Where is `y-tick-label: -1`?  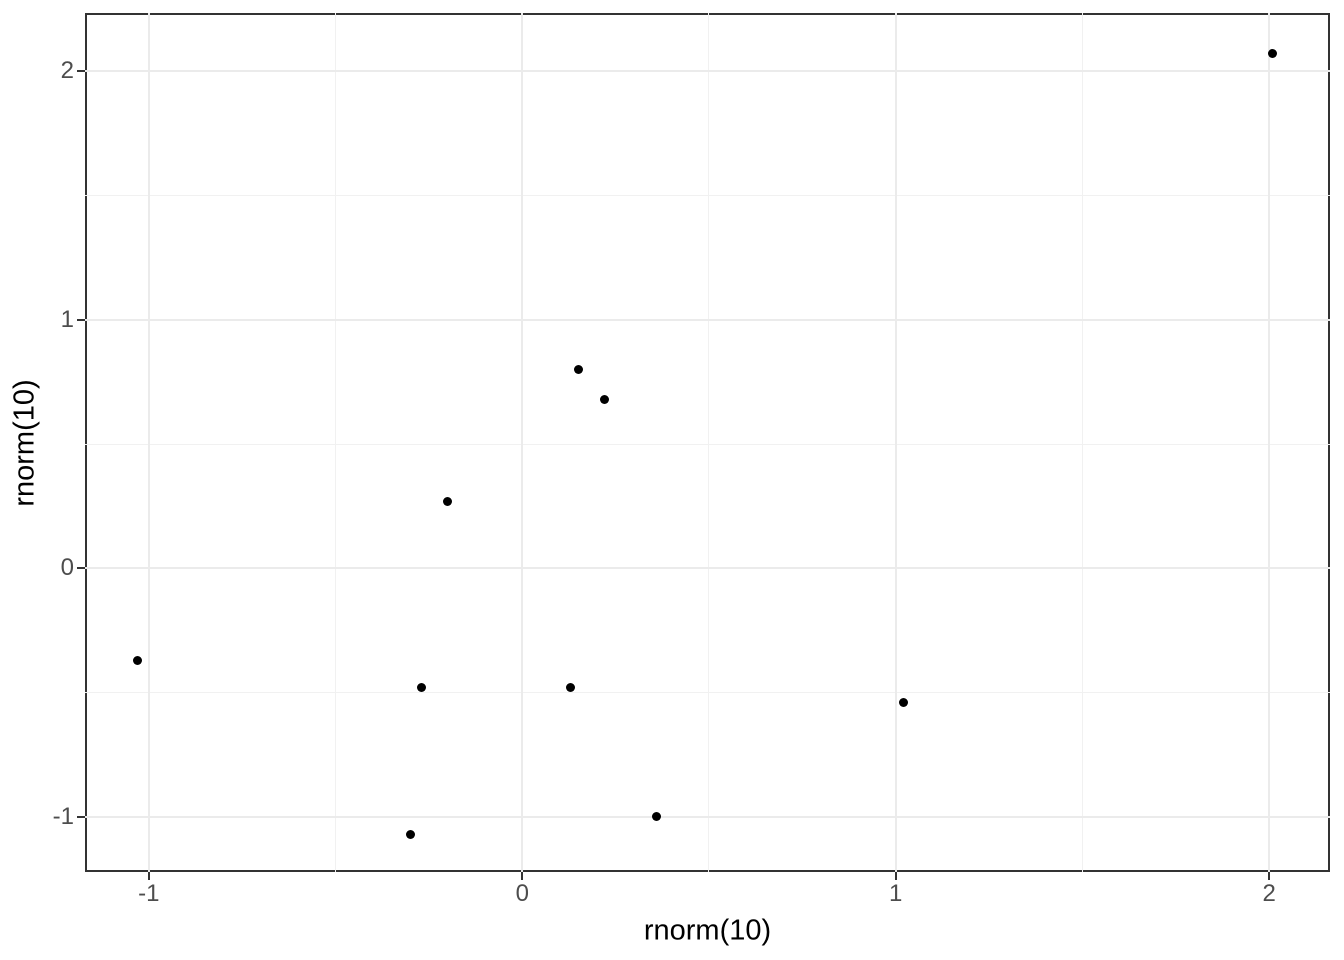
y-tick-label: -1 is located at coordinates (63, 816).